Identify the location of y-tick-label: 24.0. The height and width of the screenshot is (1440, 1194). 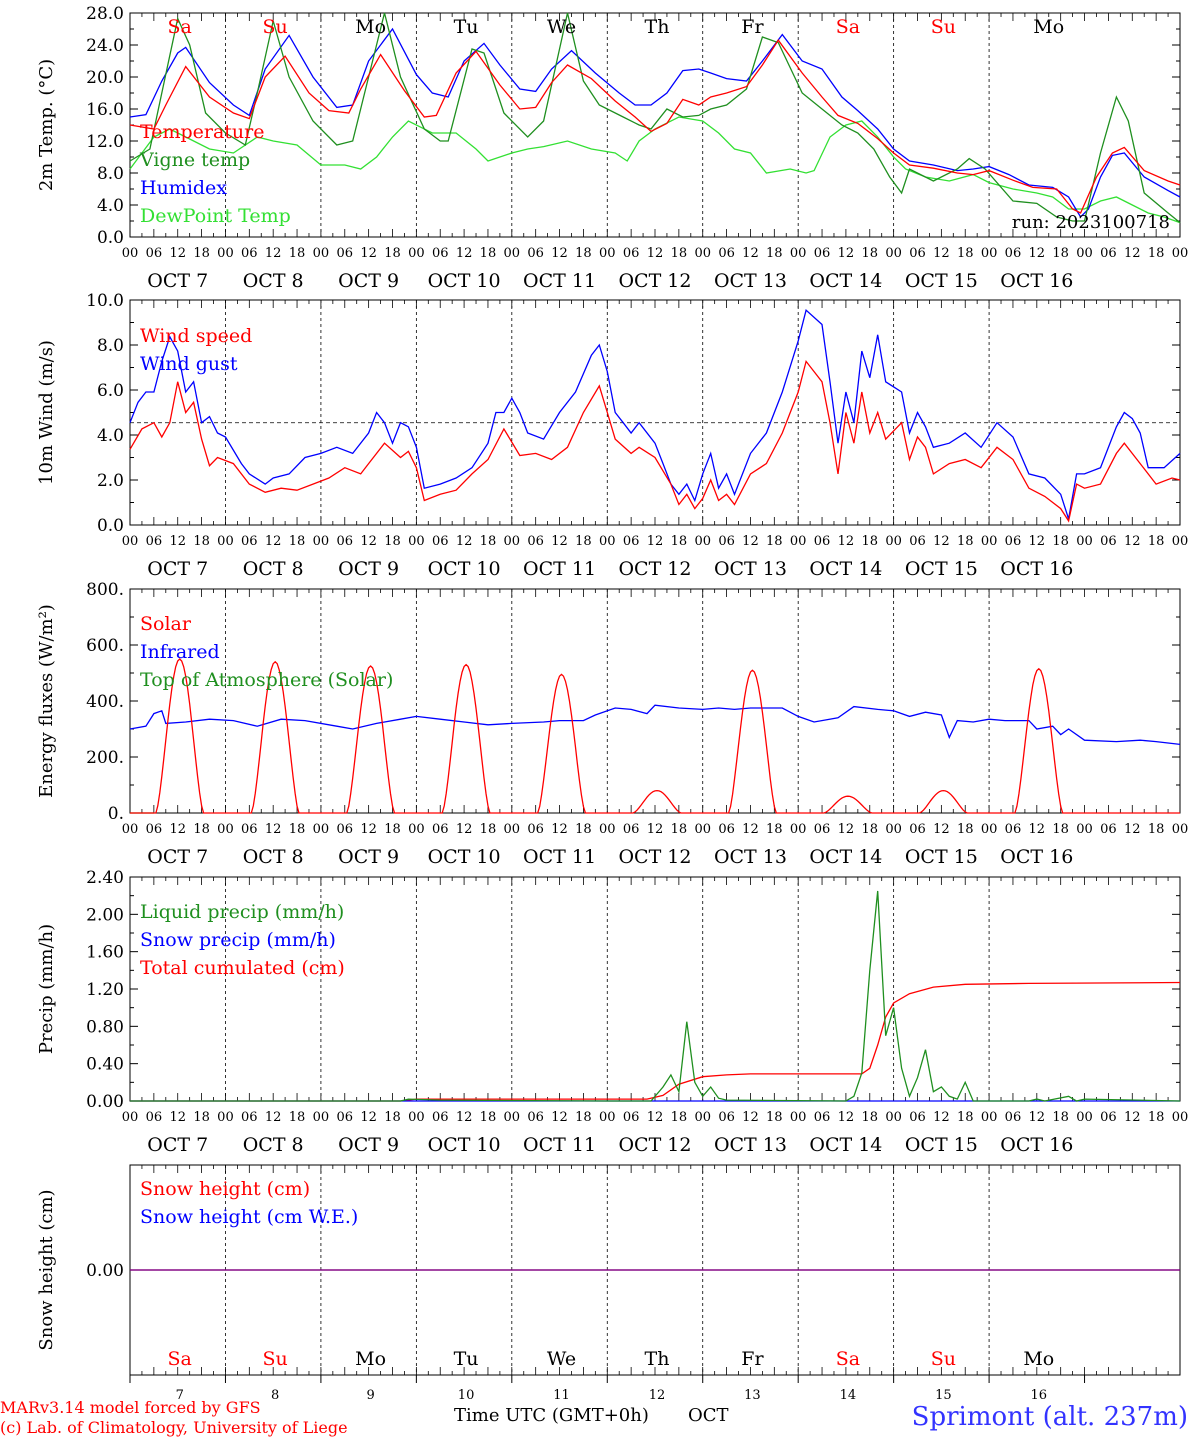
(105, 46).